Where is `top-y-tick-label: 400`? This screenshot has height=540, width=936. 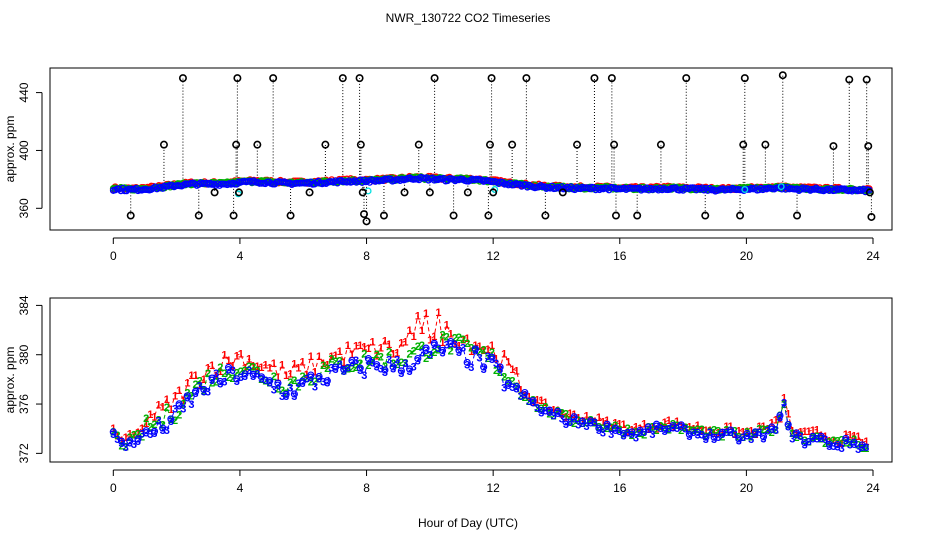 top-y-tick-label: 400 is located at coordinates (24, 150).